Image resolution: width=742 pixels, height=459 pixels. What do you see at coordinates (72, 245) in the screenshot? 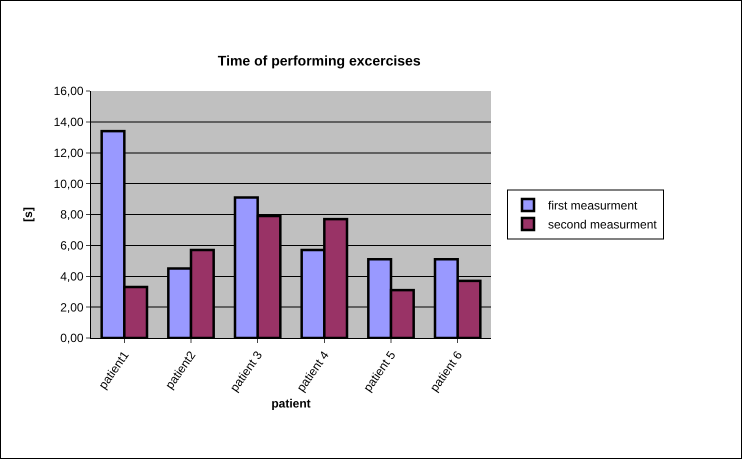
I see `y-tick-label: 6,00` at bounding box center [72, 245].